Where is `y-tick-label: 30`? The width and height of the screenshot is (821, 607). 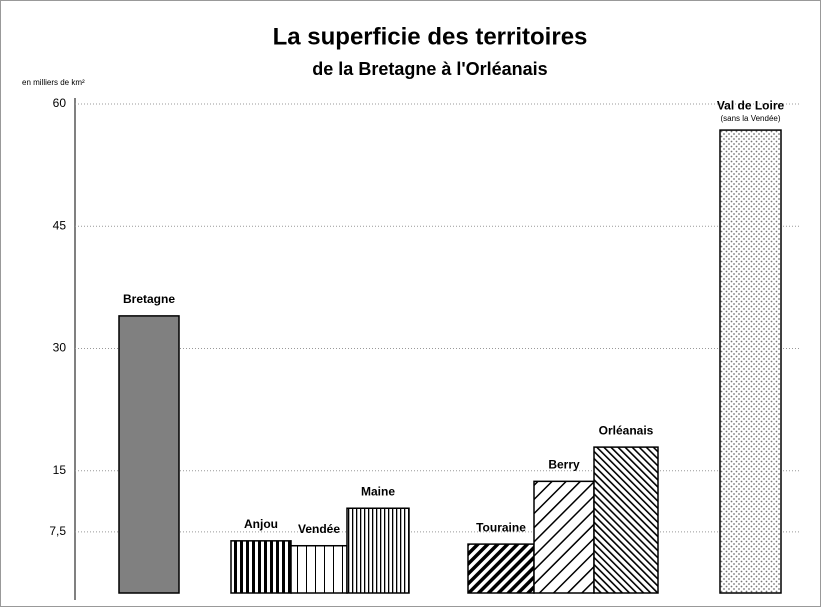
y-tick-label: 30 is located at coordinates (60, 348).